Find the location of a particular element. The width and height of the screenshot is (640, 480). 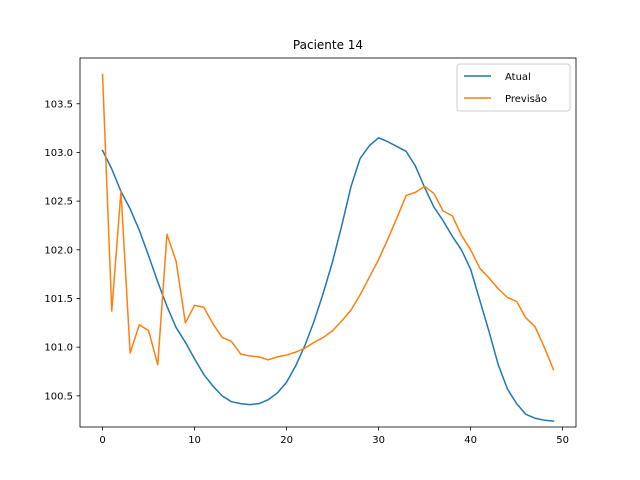

y-tick-label: 101.5 is located at coordinates (58, 299).